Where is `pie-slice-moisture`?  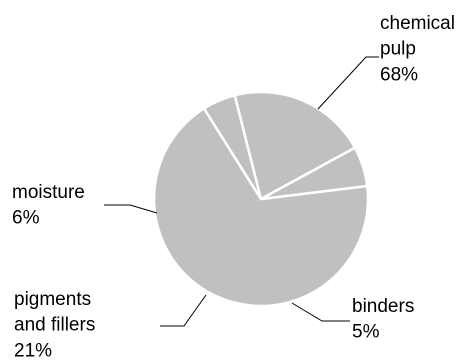
pie-slice-moisture is located at coordinates (314, 173).